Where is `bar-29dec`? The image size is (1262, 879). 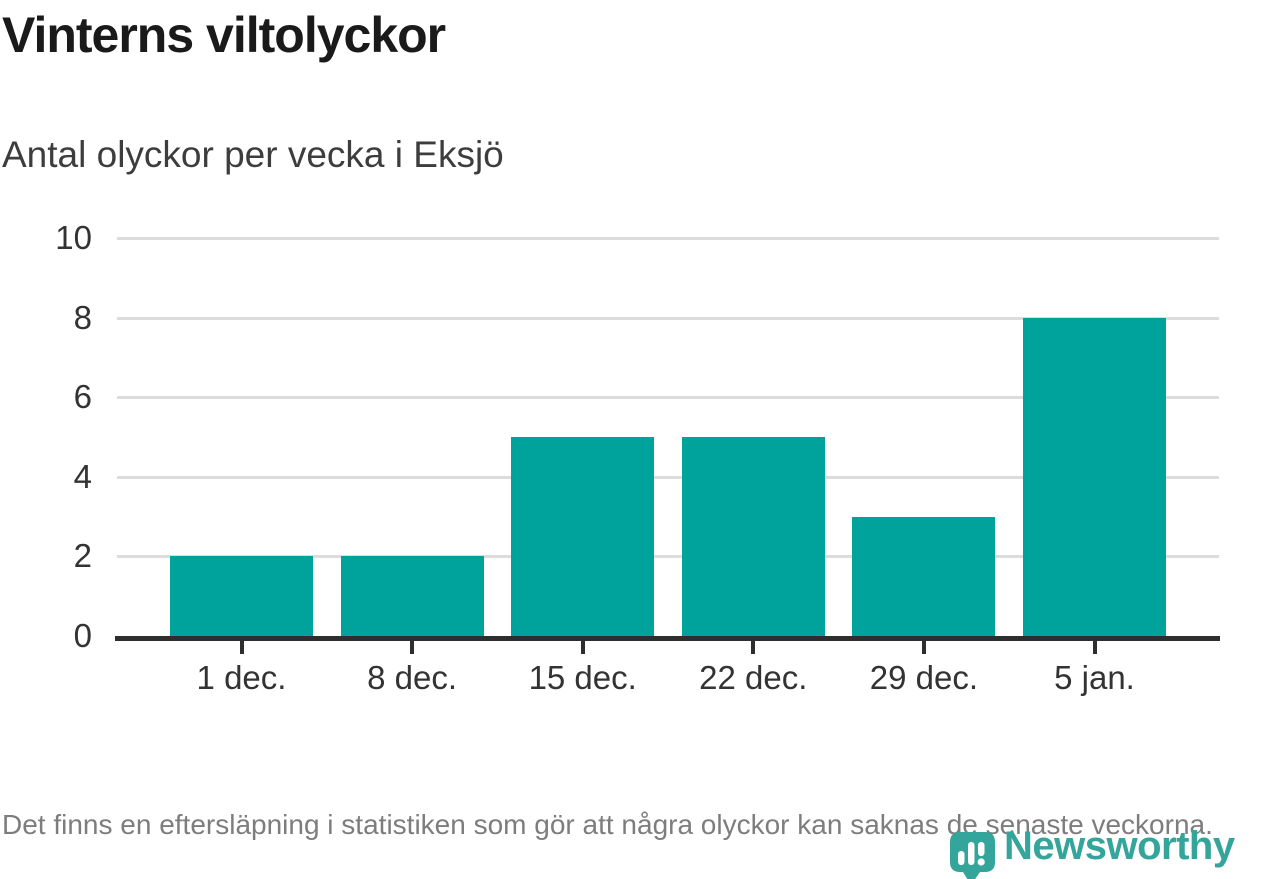 bar-29dec is located at coordinates (924, 576).